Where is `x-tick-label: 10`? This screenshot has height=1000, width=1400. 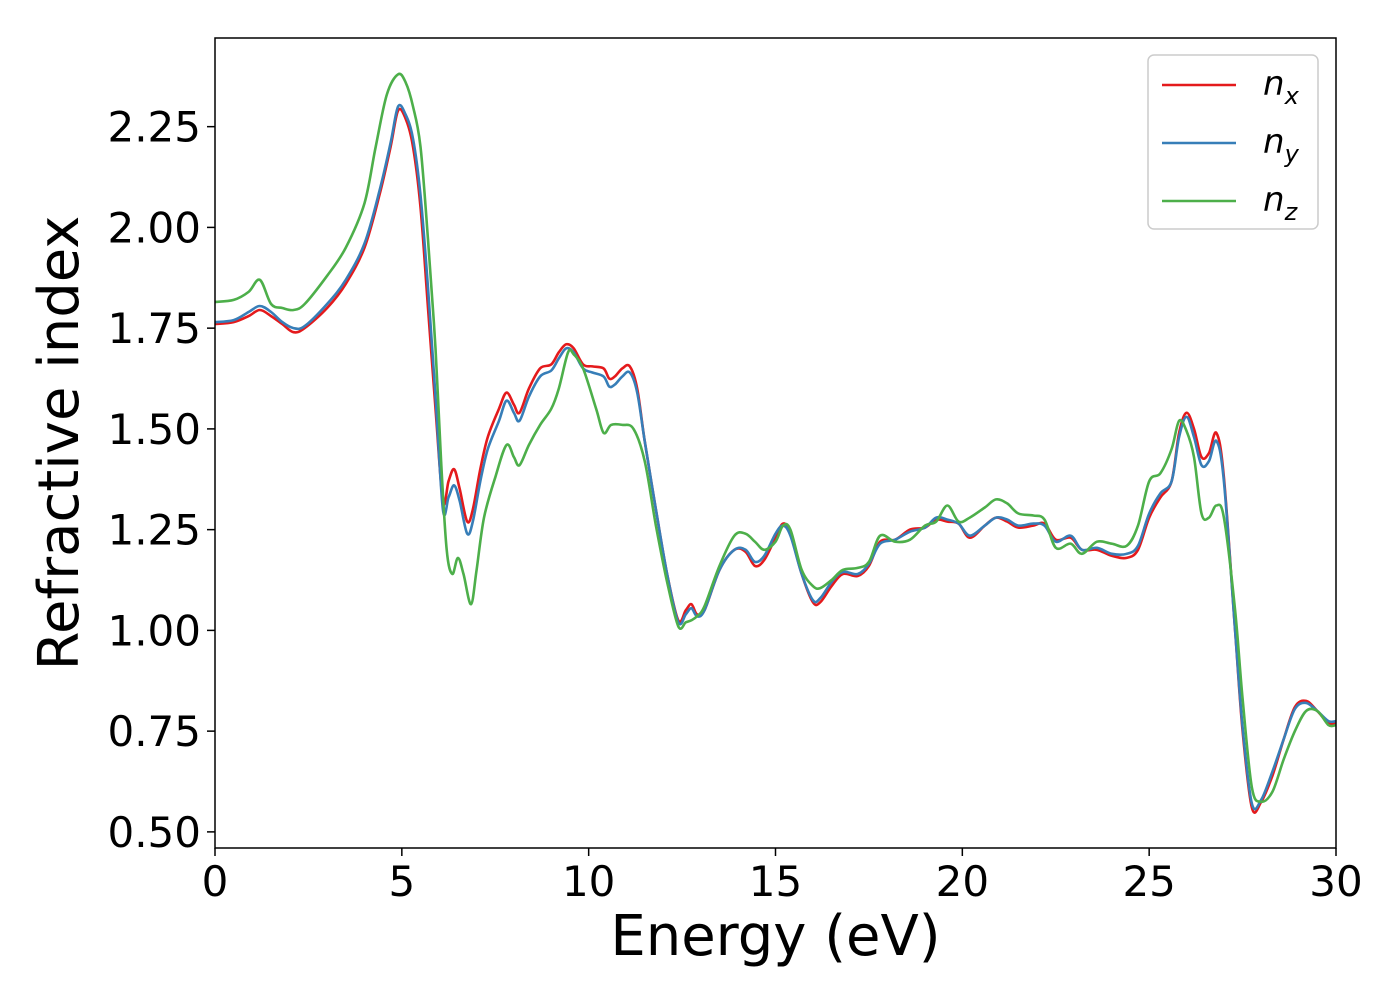
x-tick-label: 10 is located at coordinates (588, 881).